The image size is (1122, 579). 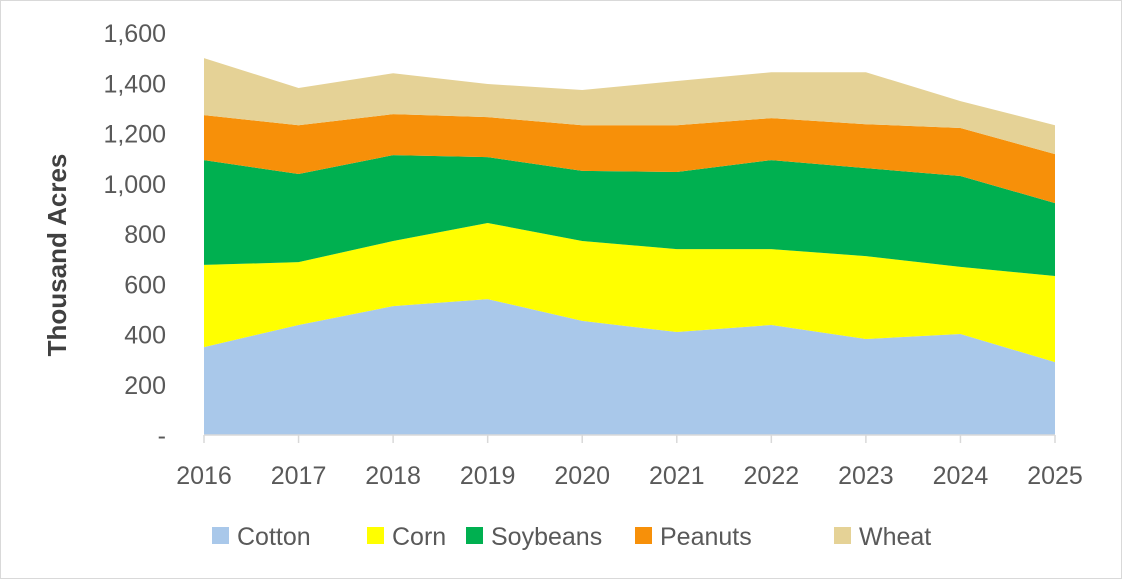 I want to click on y-tick-label: 200, so click(x=145, y=386).